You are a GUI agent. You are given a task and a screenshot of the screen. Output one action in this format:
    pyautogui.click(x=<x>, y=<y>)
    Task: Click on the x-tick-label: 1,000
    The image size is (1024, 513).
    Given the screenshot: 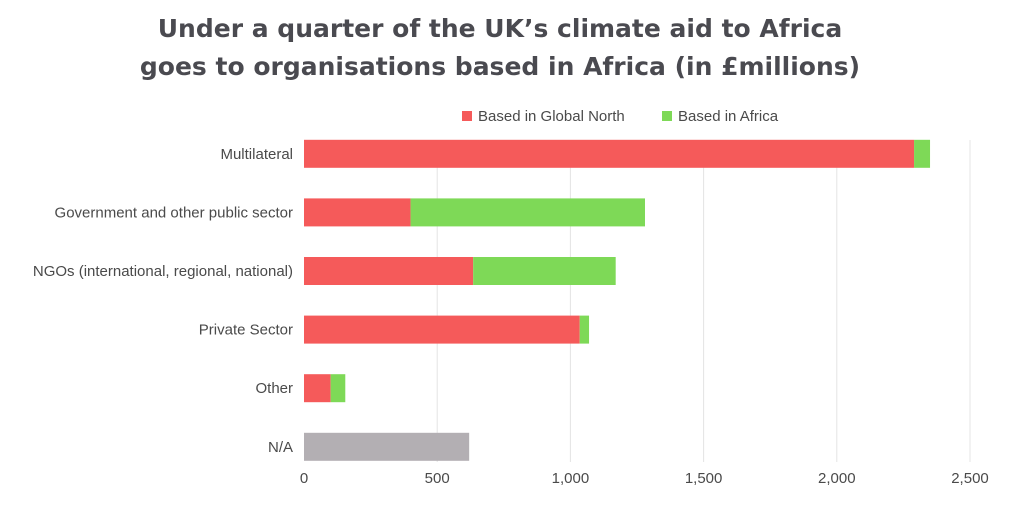 What is the action you would take?
    pyautogui.click(x=571, y=478)
    